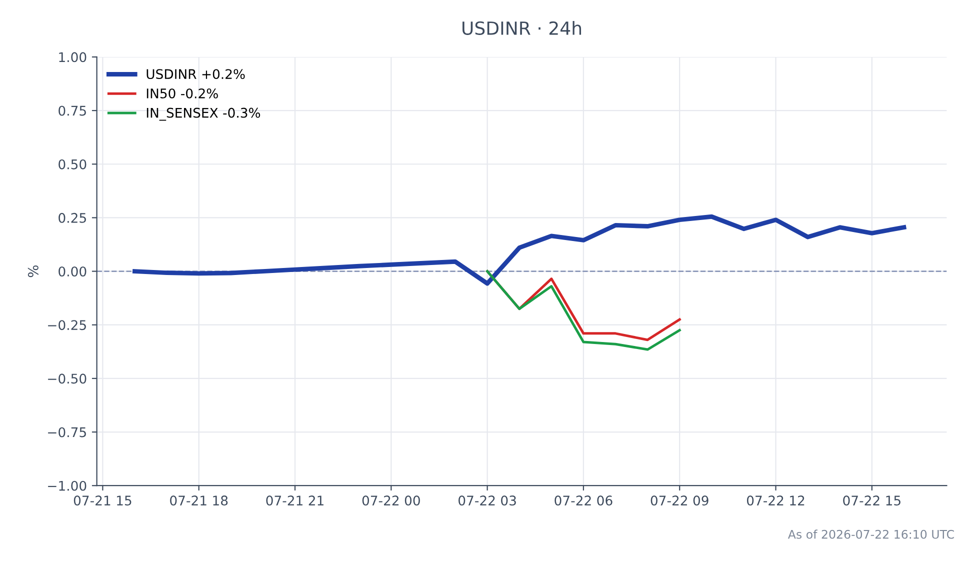  I want to click on x-tick-label: 07-21 15, so click(103, 501).